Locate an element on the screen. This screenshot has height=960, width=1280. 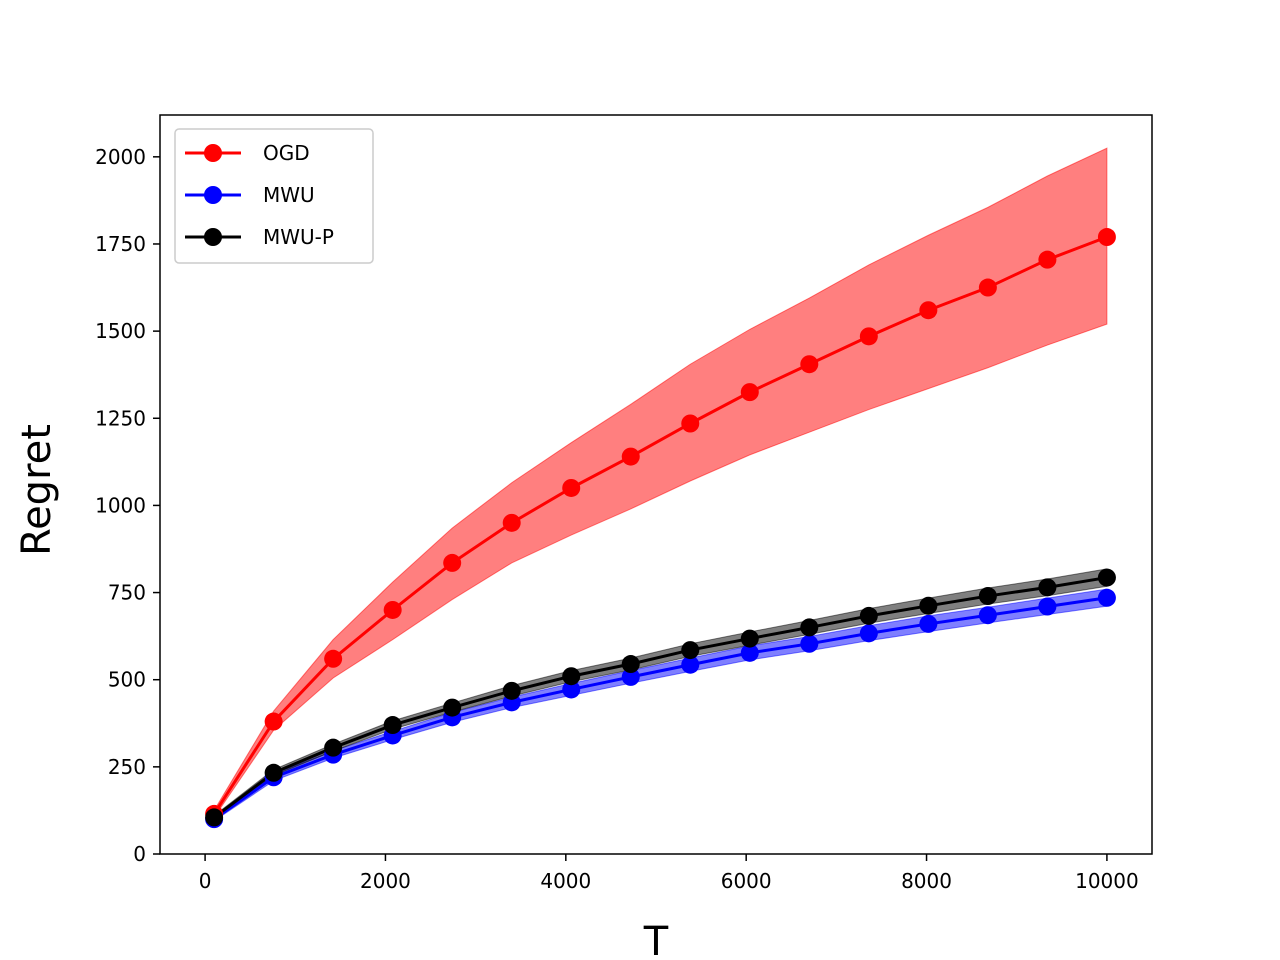
y-axis-ticks: 0 250 500 750 1000 1250 1500 1750 2000 is located at coordinates (127, 505).